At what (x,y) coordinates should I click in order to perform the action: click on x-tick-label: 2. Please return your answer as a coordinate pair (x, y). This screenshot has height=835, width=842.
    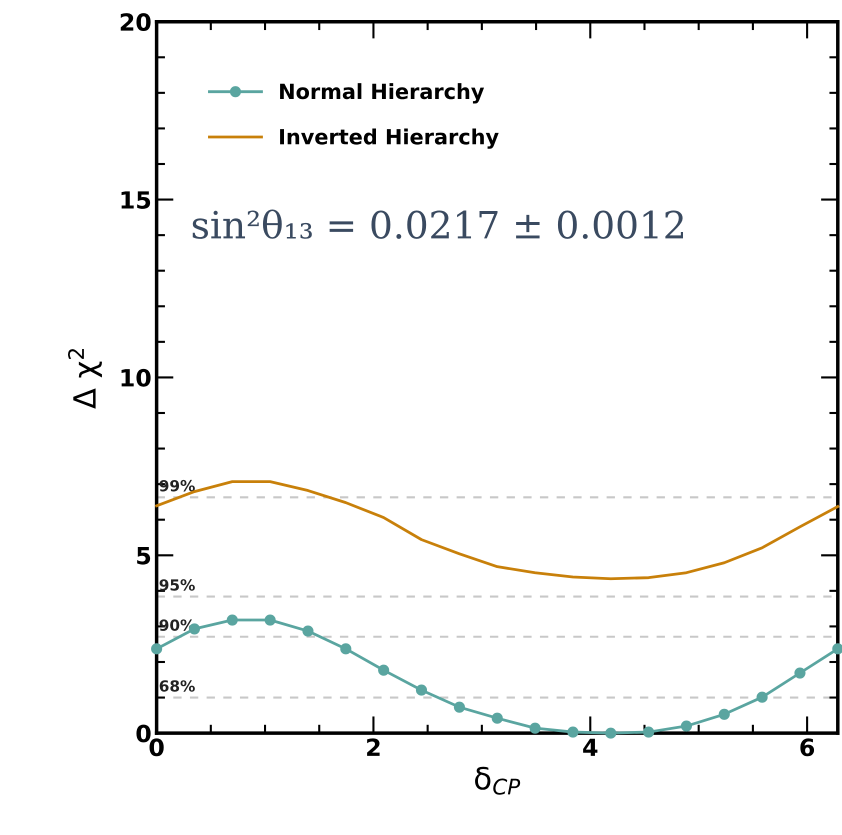
    Looking at the image, I should click on (373, 747).